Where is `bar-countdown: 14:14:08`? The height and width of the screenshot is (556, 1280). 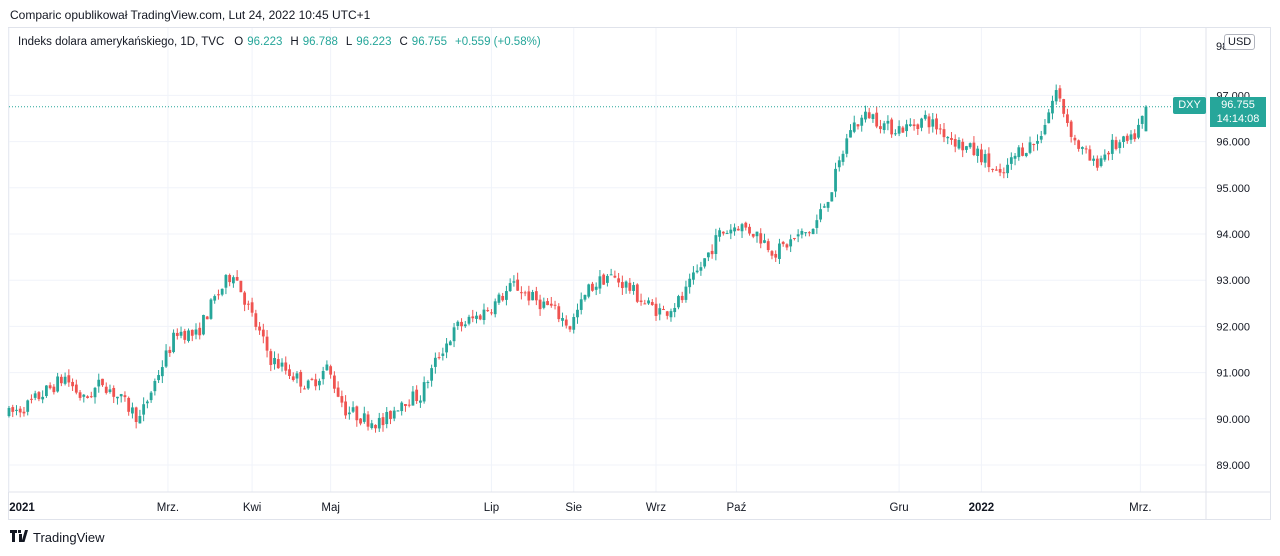 bar-countdown: 14:14:08 is located at coordinates (1238, 119).